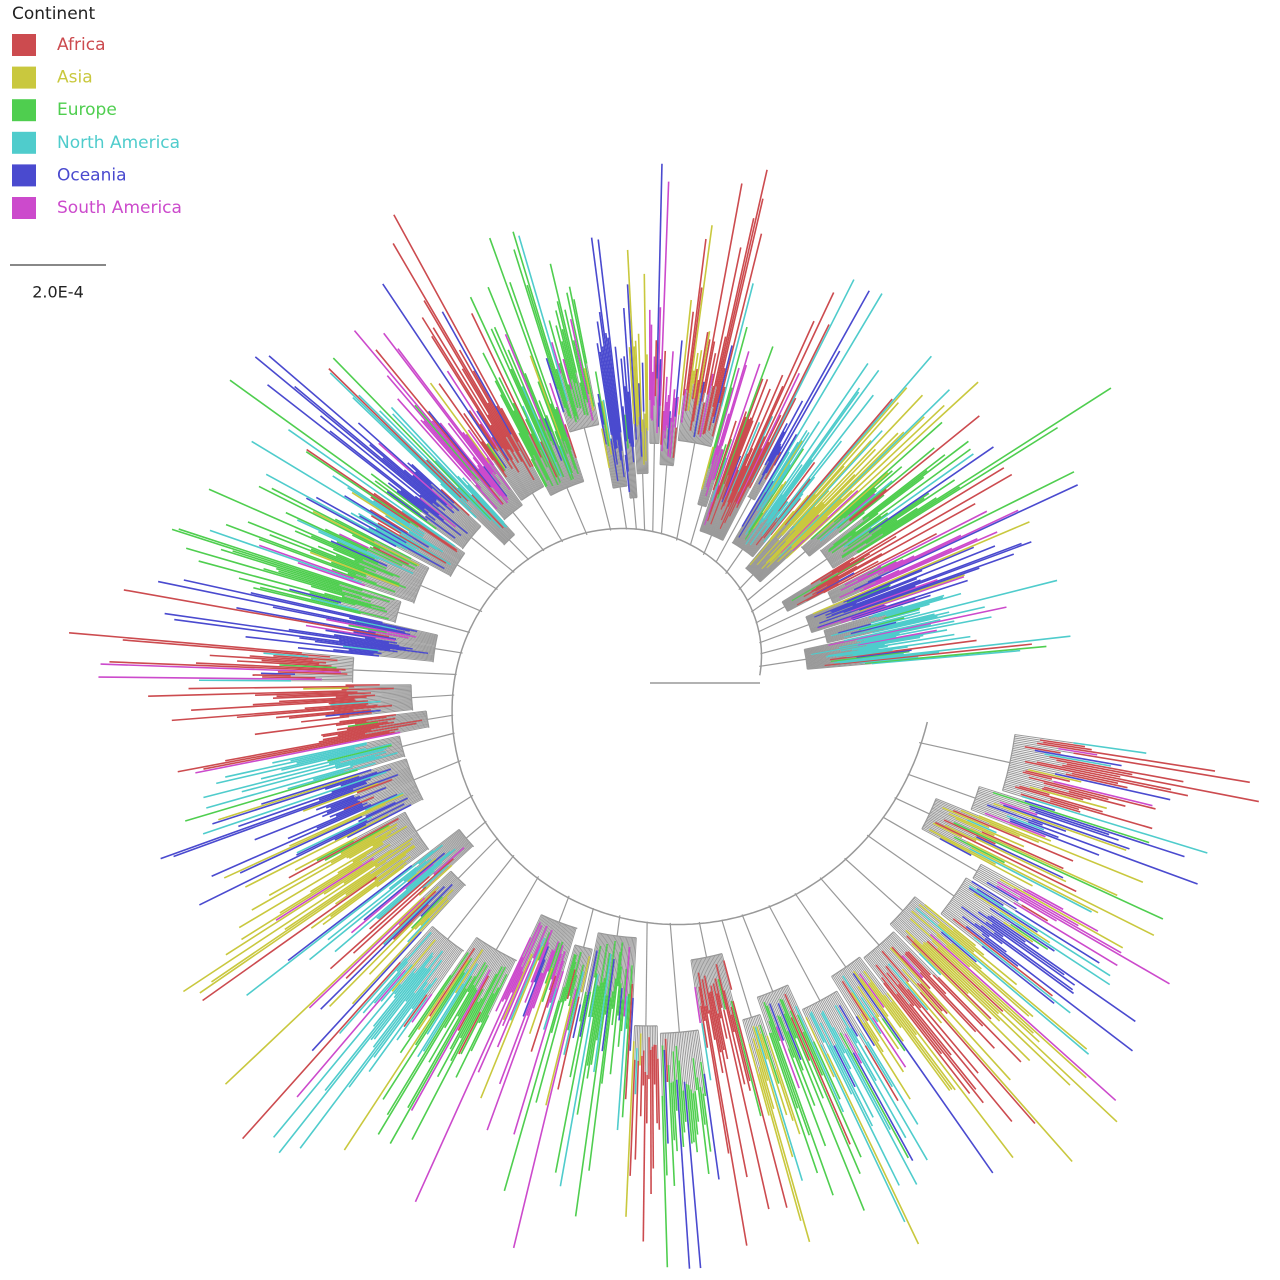 The height and width of the screenshot is (1280, 1280). Describe the element at coordinates (398, 612) in the screenshot. I see `clade-arc` at that location.